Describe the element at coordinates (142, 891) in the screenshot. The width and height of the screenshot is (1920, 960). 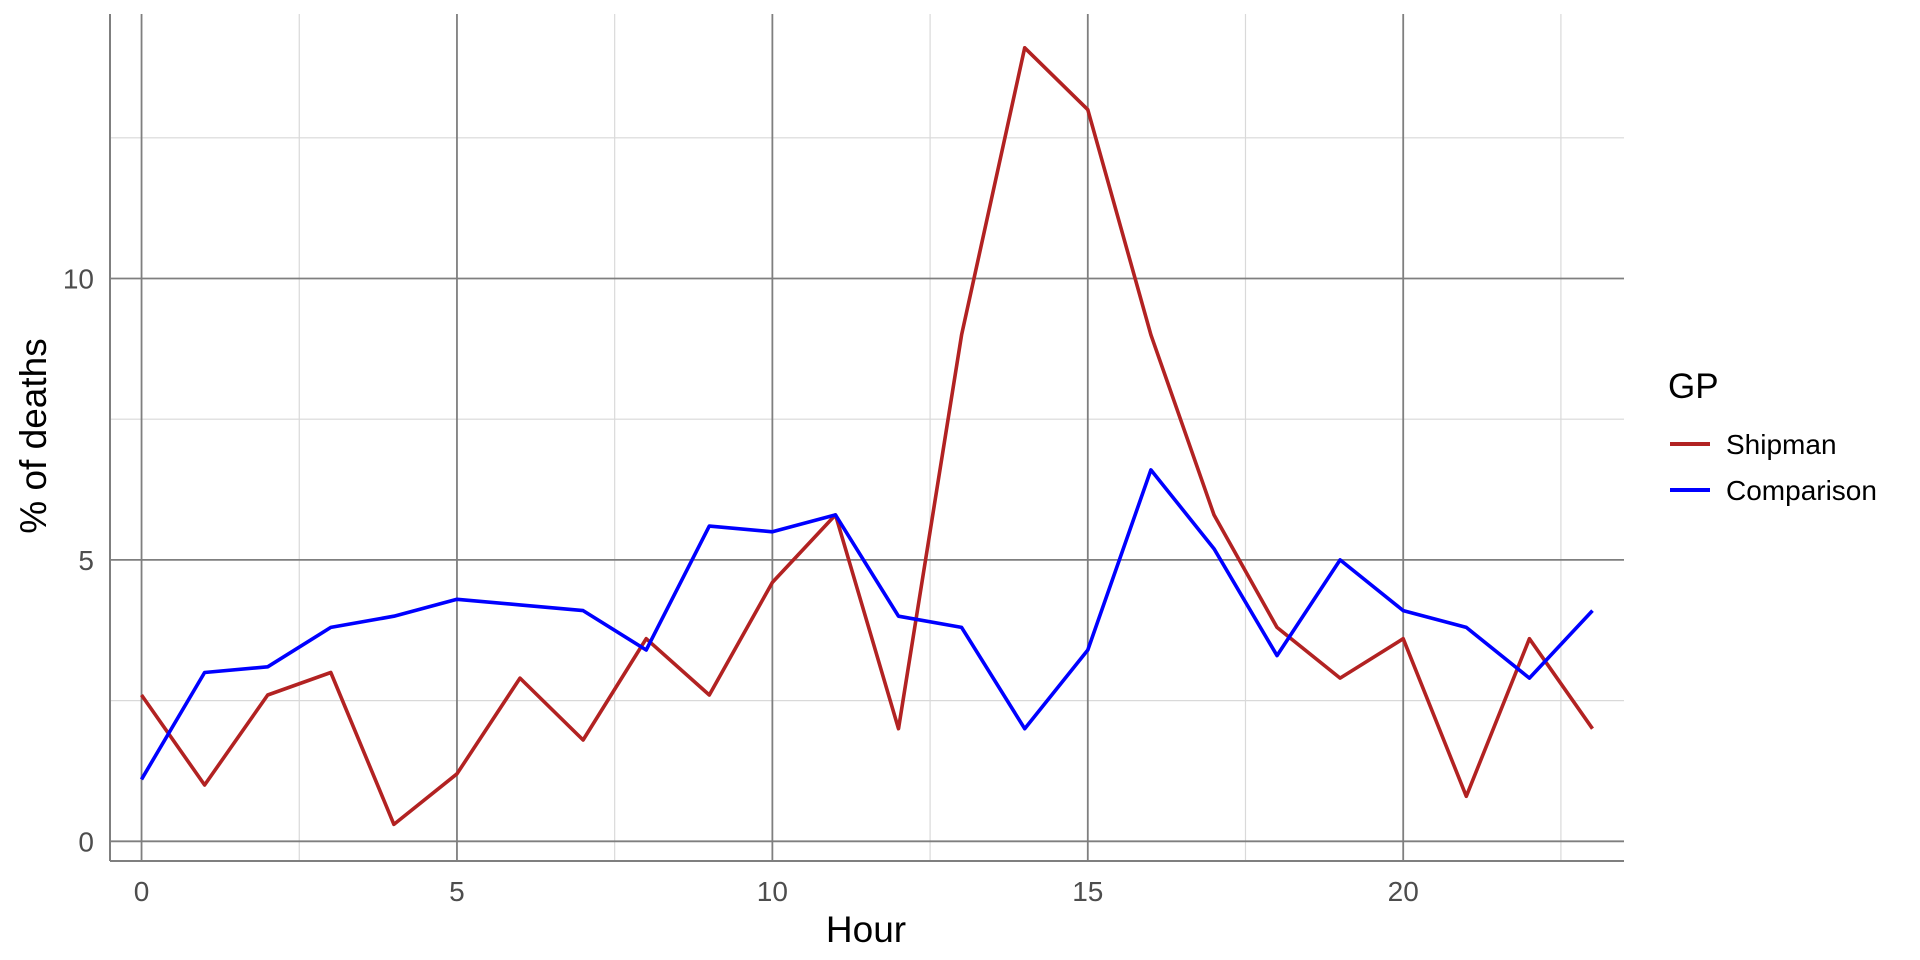
I see `x-tick-label: 0` at that location.